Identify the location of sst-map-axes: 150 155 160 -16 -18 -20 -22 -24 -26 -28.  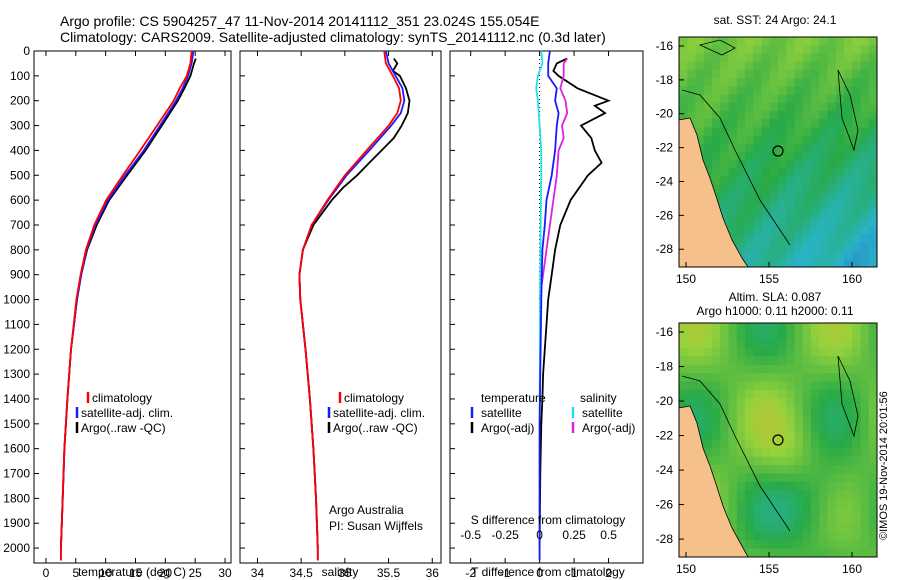
(759, 162).